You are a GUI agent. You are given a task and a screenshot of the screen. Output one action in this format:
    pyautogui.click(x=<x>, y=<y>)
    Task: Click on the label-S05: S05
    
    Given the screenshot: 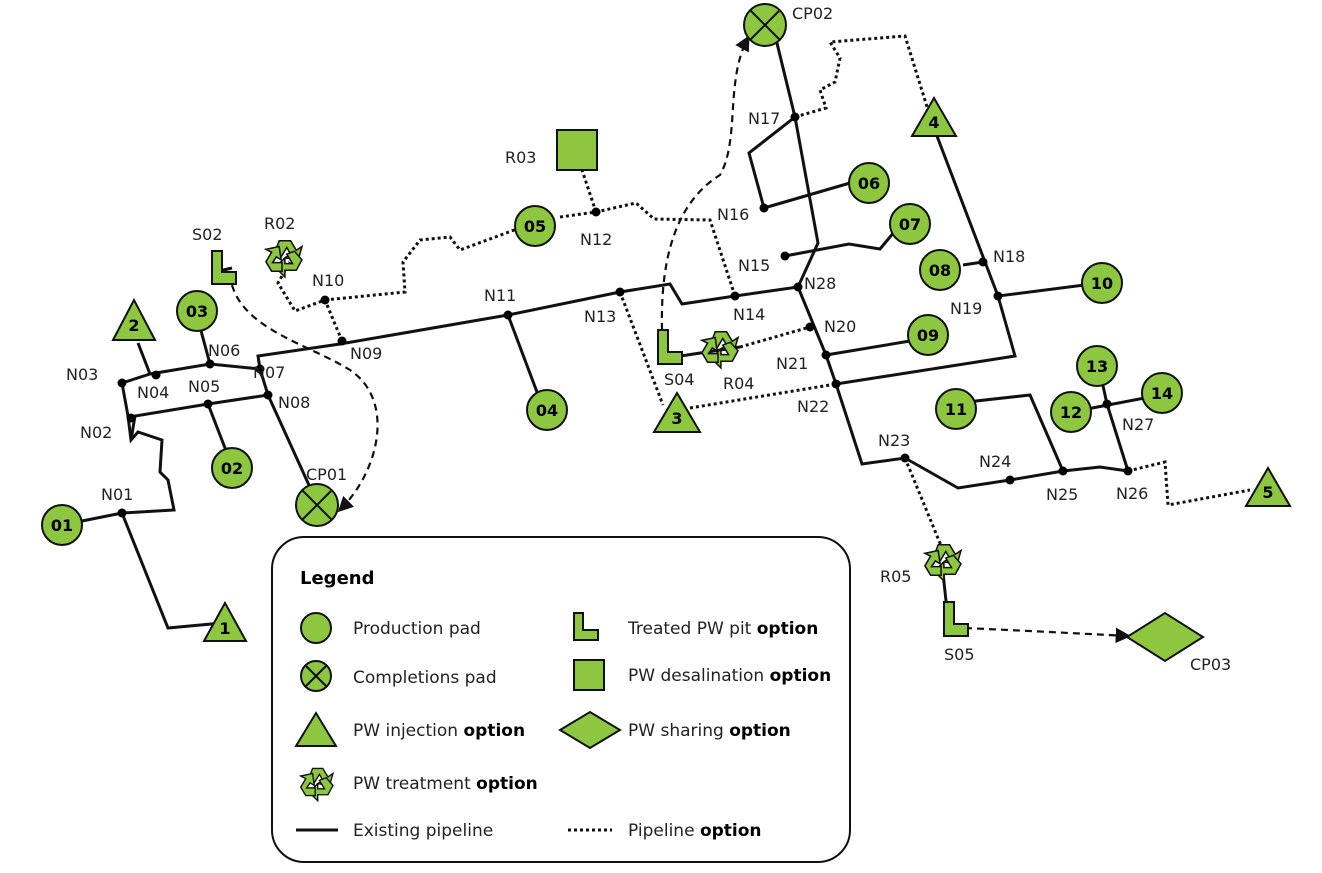 What is the action you would take?
    pyautogui.click(x=959, y=654)
    